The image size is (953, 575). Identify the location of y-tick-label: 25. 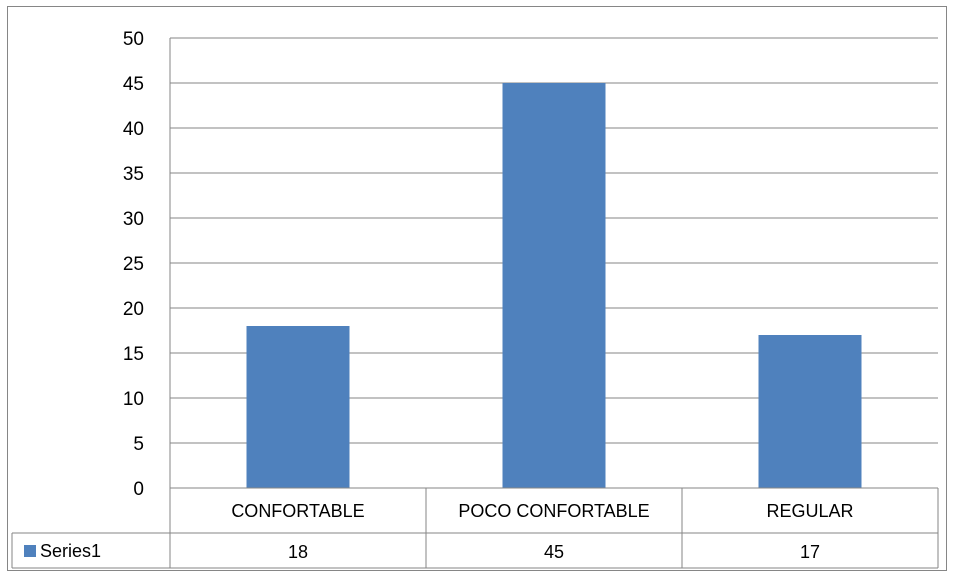
(133, 264).